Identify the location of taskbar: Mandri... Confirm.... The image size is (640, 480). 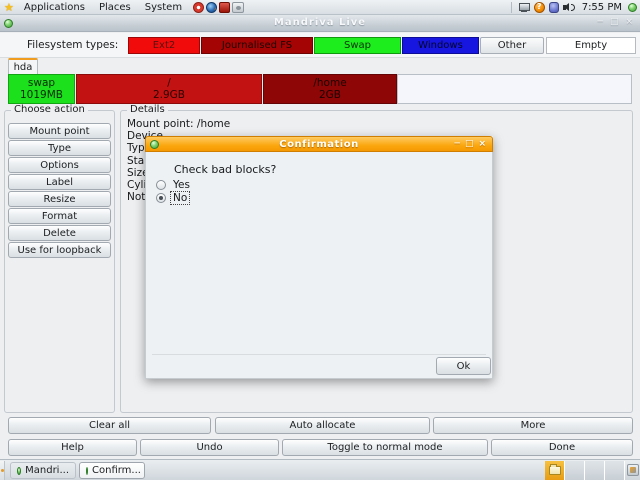
(320, 469).